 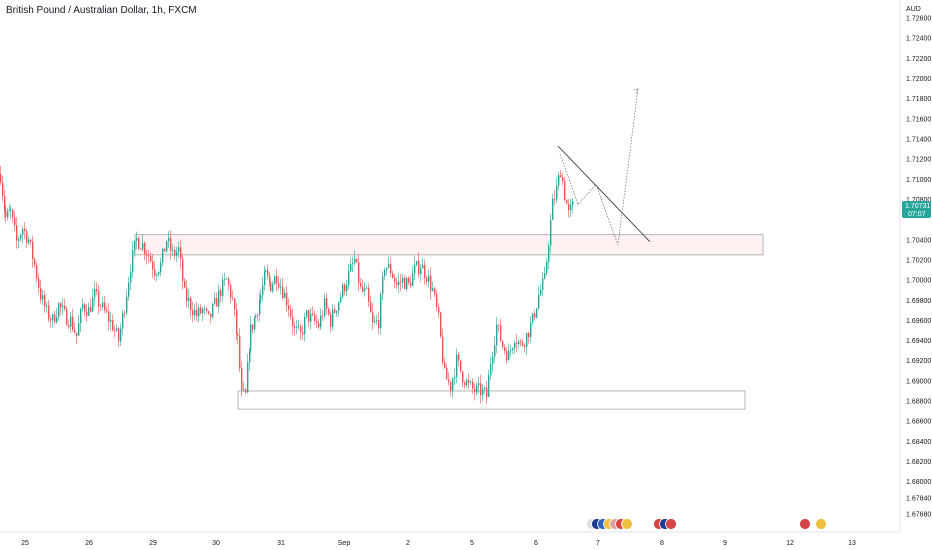 I want to click on projection-path, so click(x=599, y=166).